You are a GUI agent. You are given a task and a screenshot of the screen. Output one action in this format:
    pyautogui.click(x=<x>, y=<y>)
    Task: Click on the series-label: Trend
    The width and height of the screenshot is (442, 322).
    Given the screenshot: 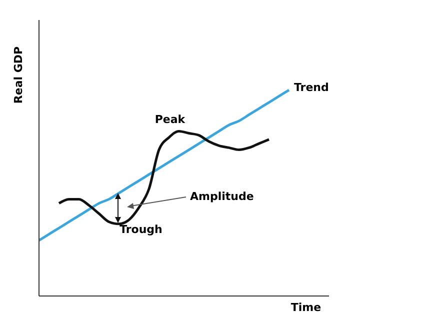 What is the action you would take?
    pyautogui.click(x=311, y=87)
    